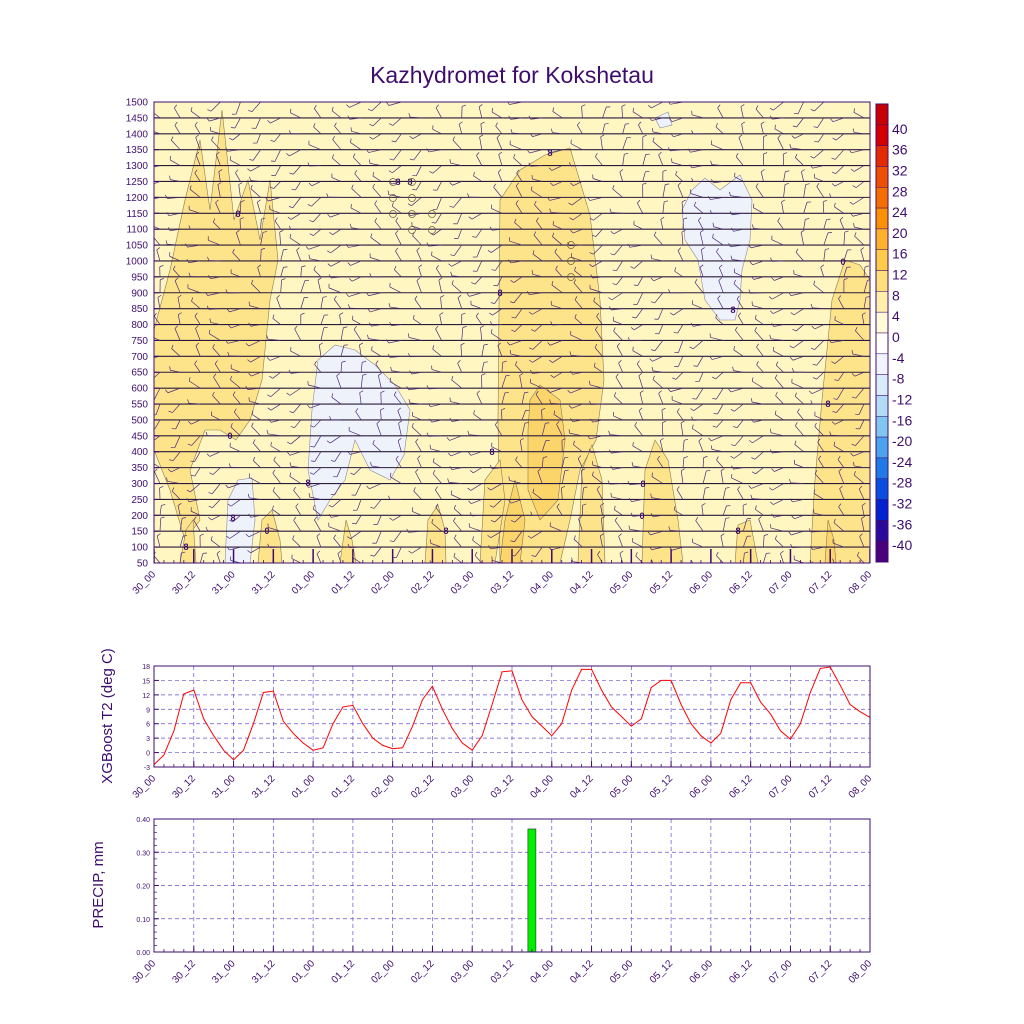 Image resolution: width=1024 pixels, height=1024 pixels. What do you see at coordinates (145, 787) in the screenshot?
I see `x-tick-label: 30_00` at bounding box center [145, 787].